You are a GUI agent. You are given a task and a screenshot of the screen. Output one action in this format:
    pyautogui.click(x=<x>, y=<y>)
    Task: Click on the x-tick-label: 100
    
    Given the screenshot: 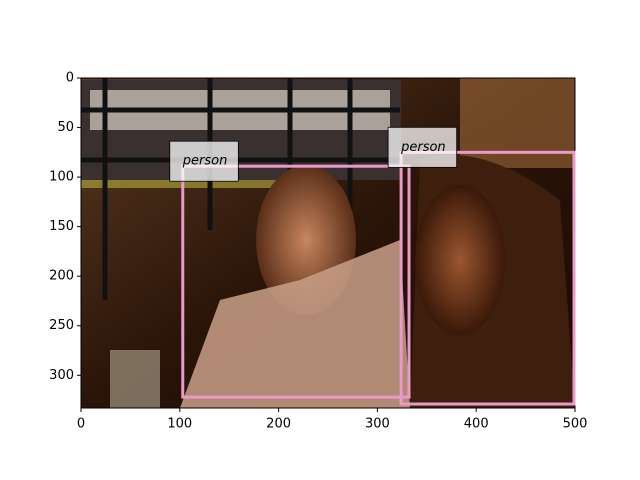 What is the action you would take?
    pyautogui.click(x=179, y=424)
    